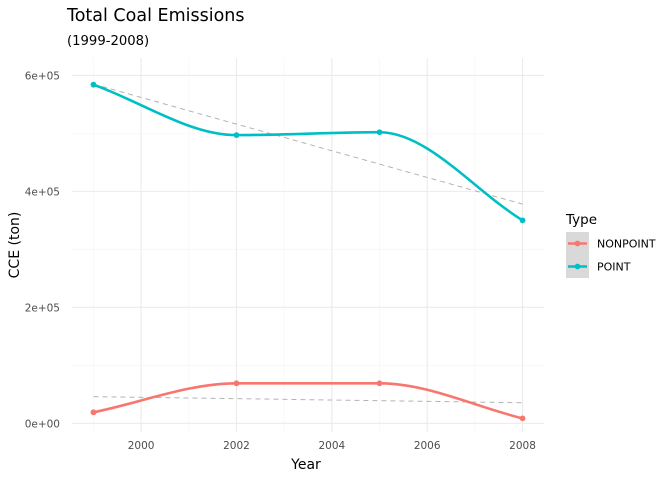  What do you see at coordinates (626, 244) in the screenshot?
I see `legend-label: NONPOINT` at bounding box center [626, 244].